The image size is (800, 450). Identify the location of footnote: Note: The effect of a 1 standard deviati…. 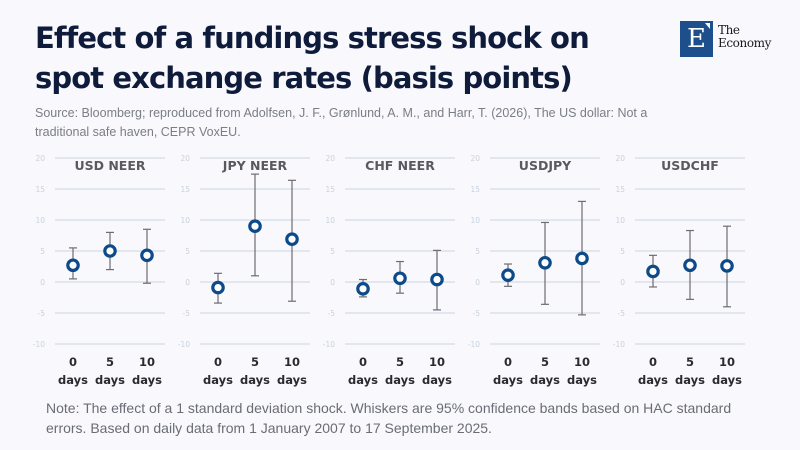
(389, 418).